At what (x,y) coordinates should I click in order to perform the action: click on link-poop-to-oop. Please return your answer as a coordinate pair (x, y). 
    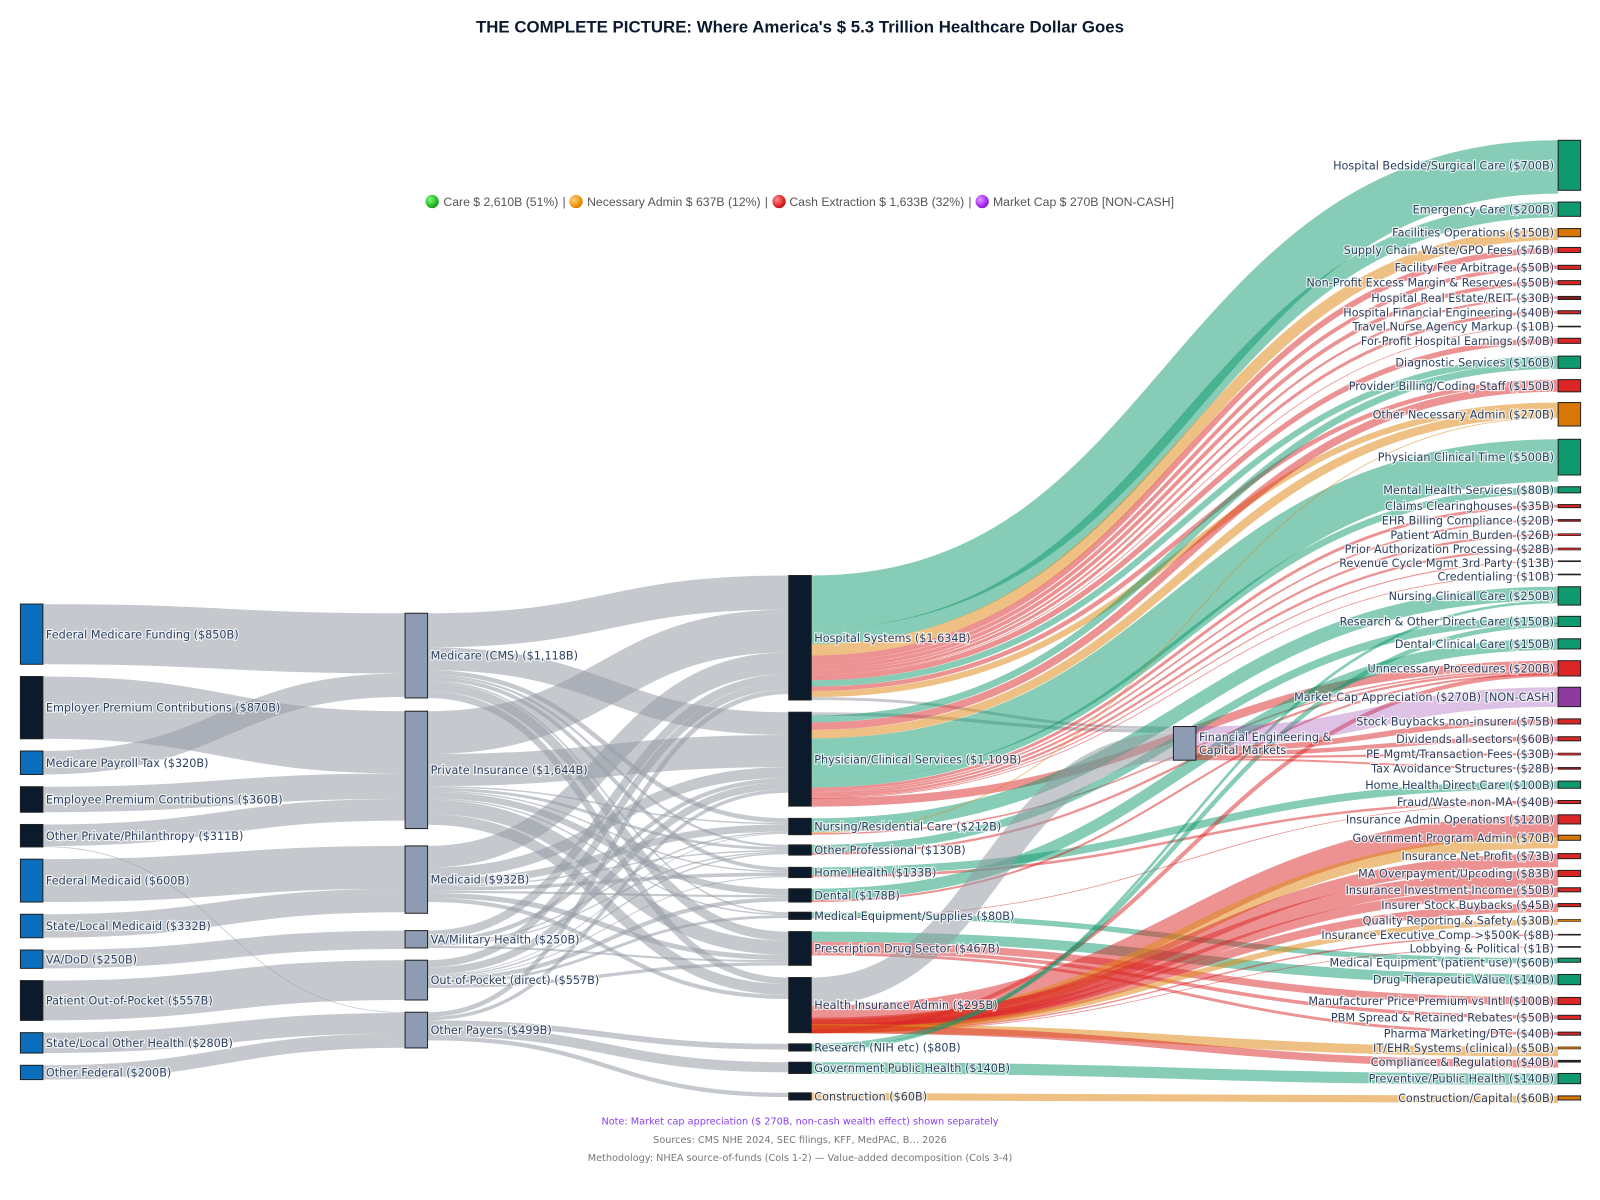
    Looking at the image, I should click on (224, 990).